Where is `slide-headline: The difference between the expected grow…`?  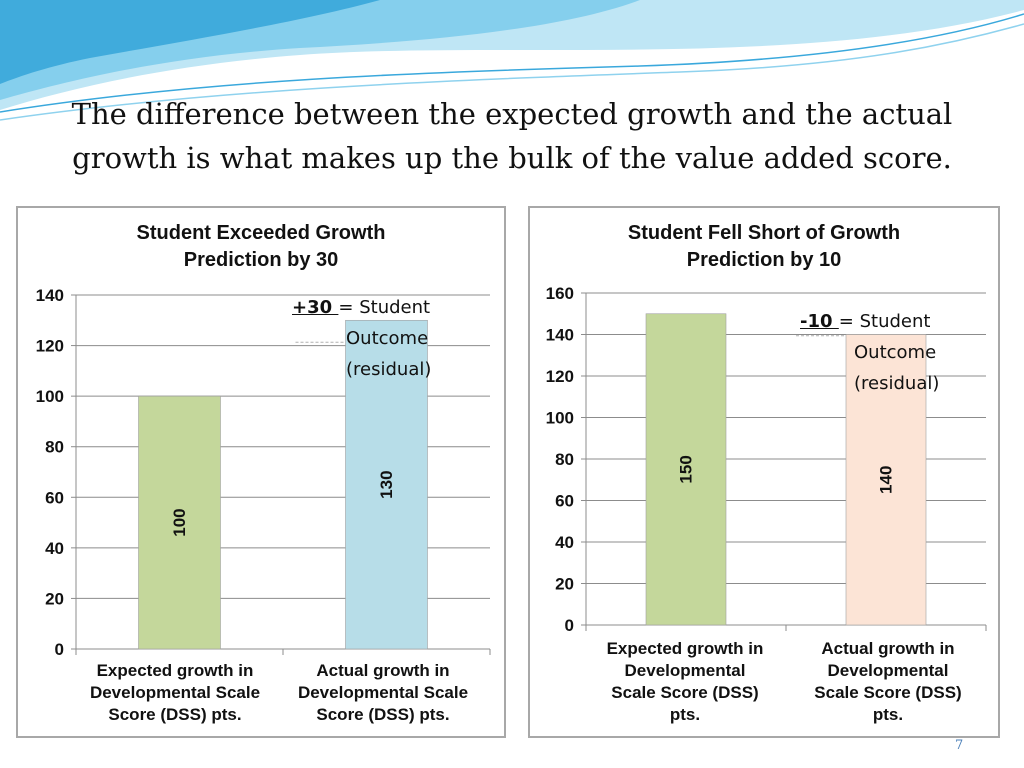
slide-headline: The difference between the expected grow… is located at coordinates (512, 136).